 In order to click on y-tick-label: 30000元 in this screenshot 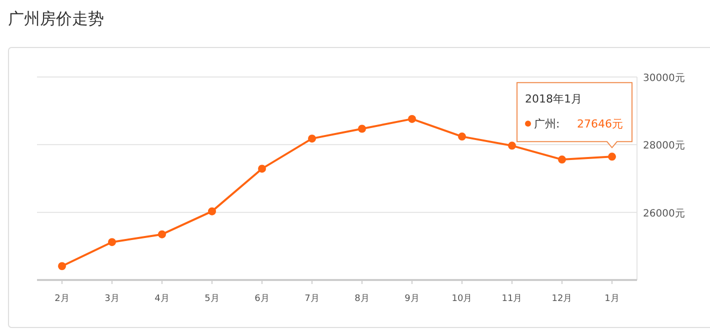, I will do `click(664, 78)`.